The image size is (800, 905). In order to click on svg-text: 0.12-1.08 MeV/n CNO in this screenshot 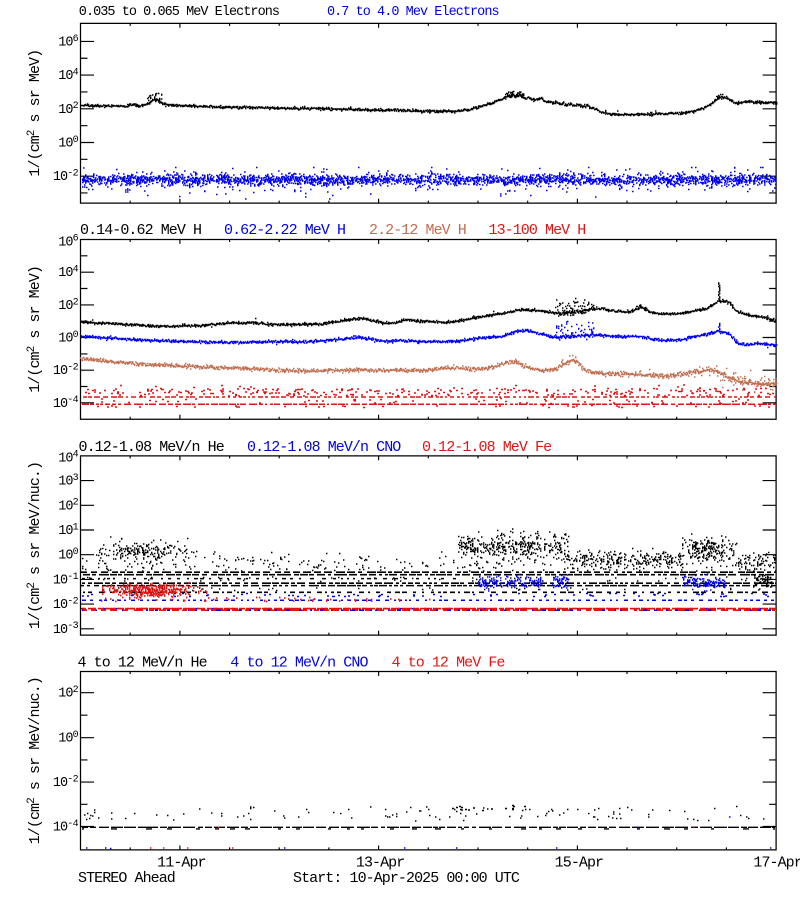, I will do `click(324, 447)`.